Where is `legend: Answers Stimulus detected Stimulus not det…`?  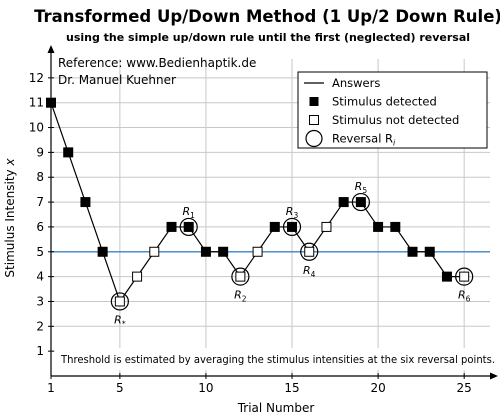
legend: Answers Stimulus detected Stimulus not det… is located at coordinates (392, 110).